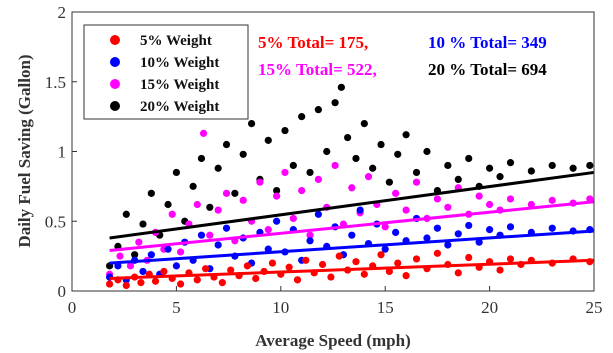 This screenshot has width=613, height=353. Describe the element at coordinates (489, 307) in the screenshot. I see `x-tick-label: 20` at that location.